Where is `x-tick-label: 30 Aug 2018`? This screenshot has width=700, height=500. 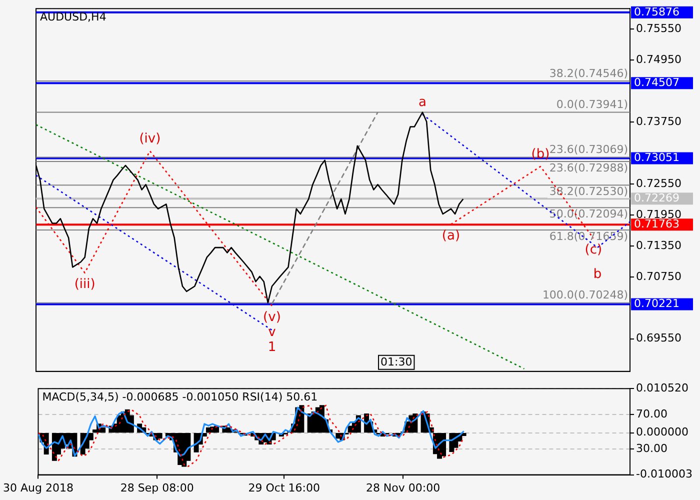
x-tick-label: 30 Aug 2018 is located at coordinates (38, 487).